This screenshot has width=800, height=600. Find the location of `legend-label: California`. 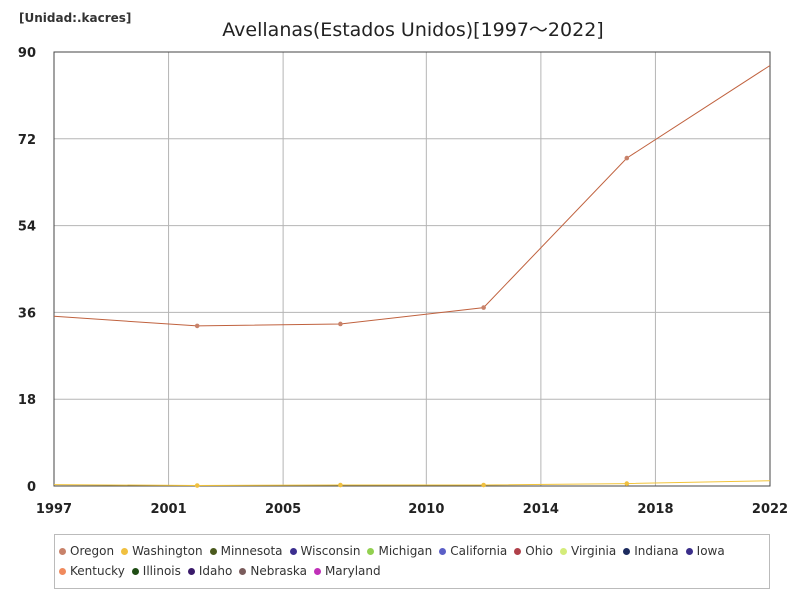

legend-label: California is located at coordinates (479, 551).